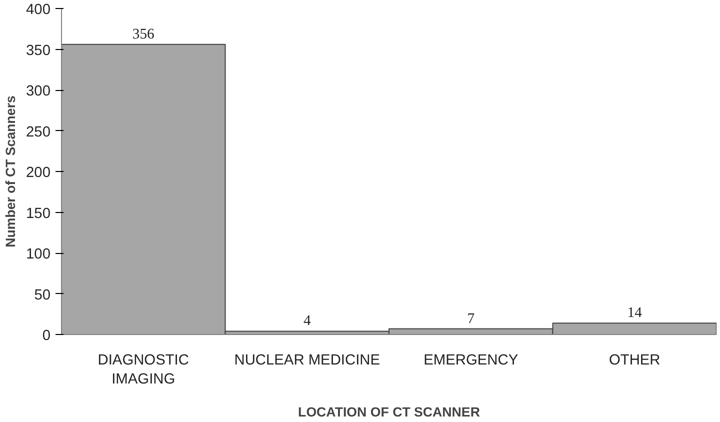 The width and height of the screenshot is (720, 422). Describe the element at coordinates (471, 360) in the screenshot. I see `x-tick-label: EMERGENCY` at that location.